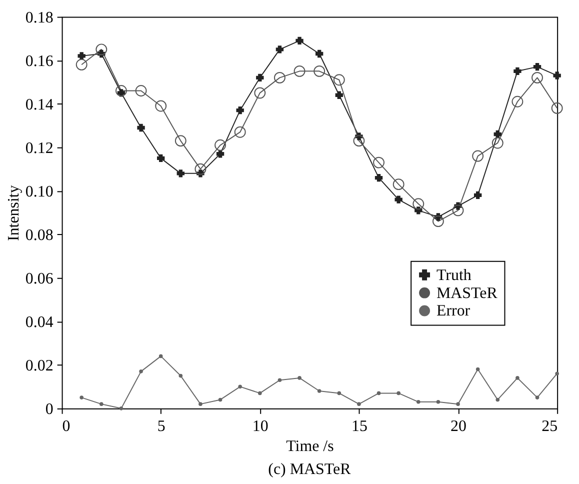 The width and height of the screenshot is (579, 484). Describe the element at coordinates (454, 275) in the screenshot. I see `legend-label: Truth` at that location.